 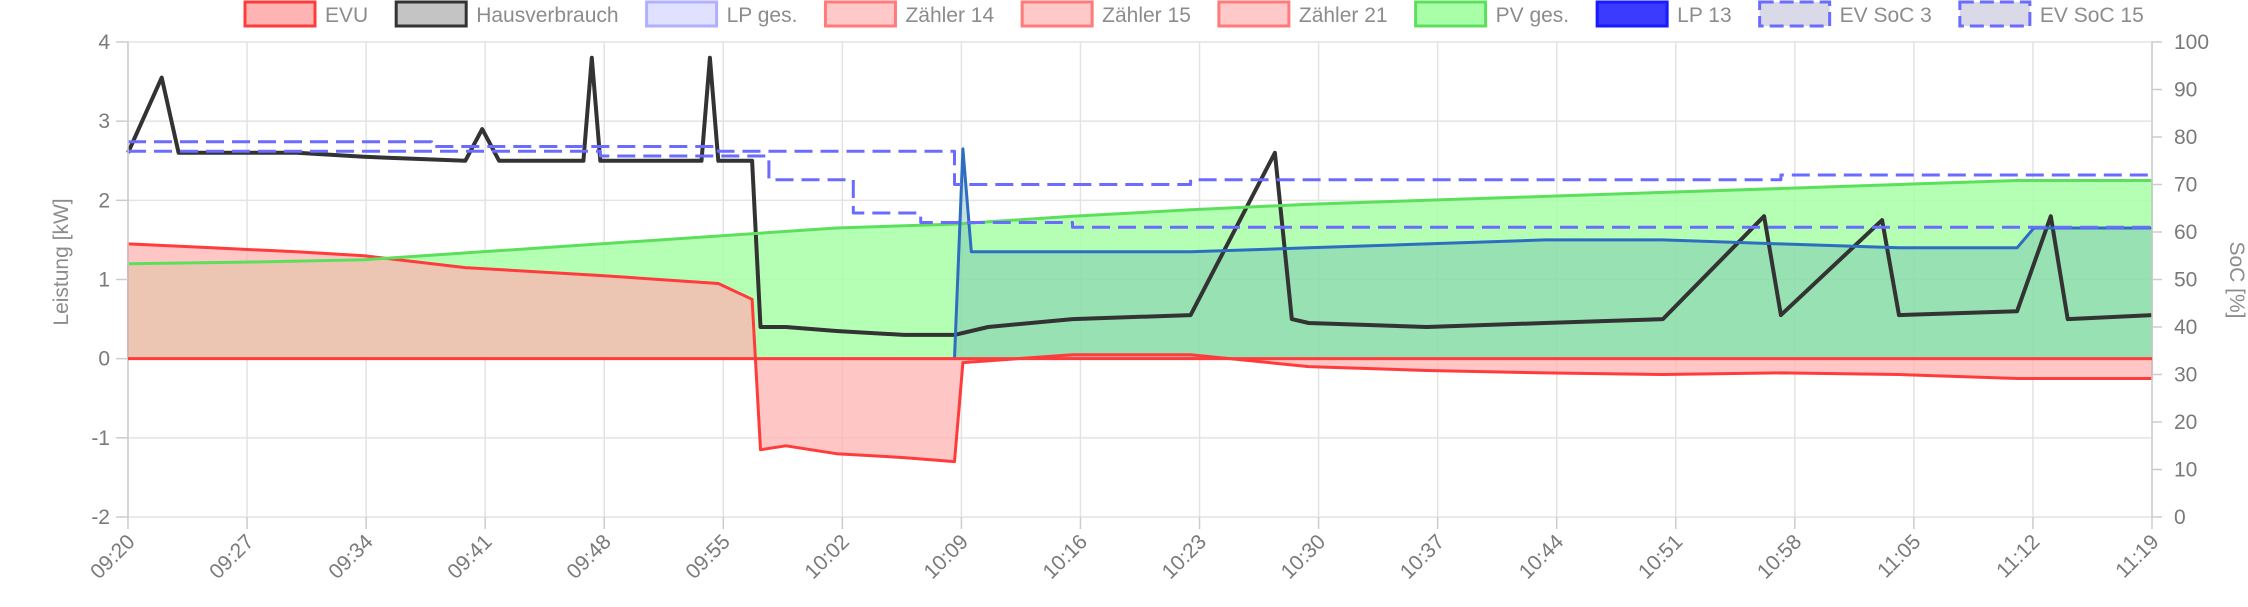 I want to click on y2-tick-label: 90, so click(x=2185, y=90).